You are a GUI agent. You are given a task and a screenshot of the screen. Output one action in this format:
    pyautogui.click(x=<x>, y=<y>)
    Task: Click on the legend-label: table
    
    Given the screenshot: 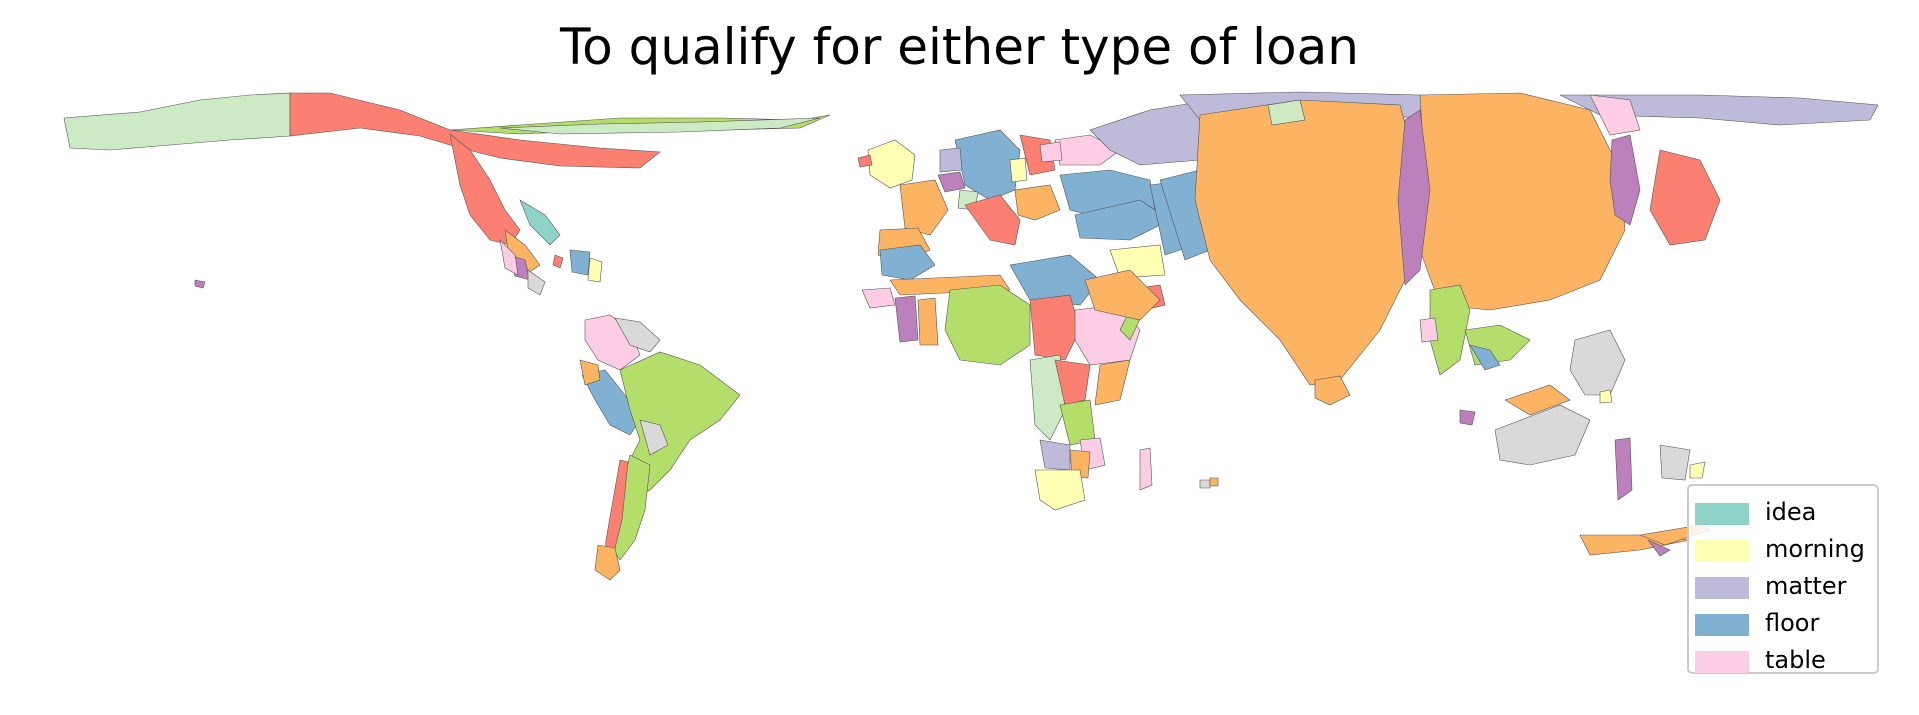 What is the action you would take?
    pyautogui.click(x=1795, y=660)
    